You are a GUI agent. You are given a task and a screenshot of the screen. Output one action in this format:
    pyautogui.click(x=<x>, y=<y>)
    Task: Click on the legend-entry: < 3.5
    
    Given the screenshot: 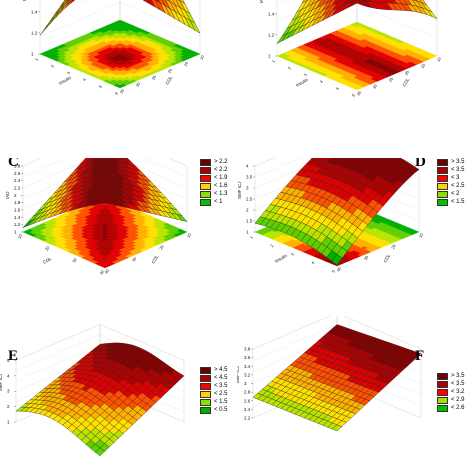 What is the action you would take?
    pyautogui.click(x=451, y=170)
    